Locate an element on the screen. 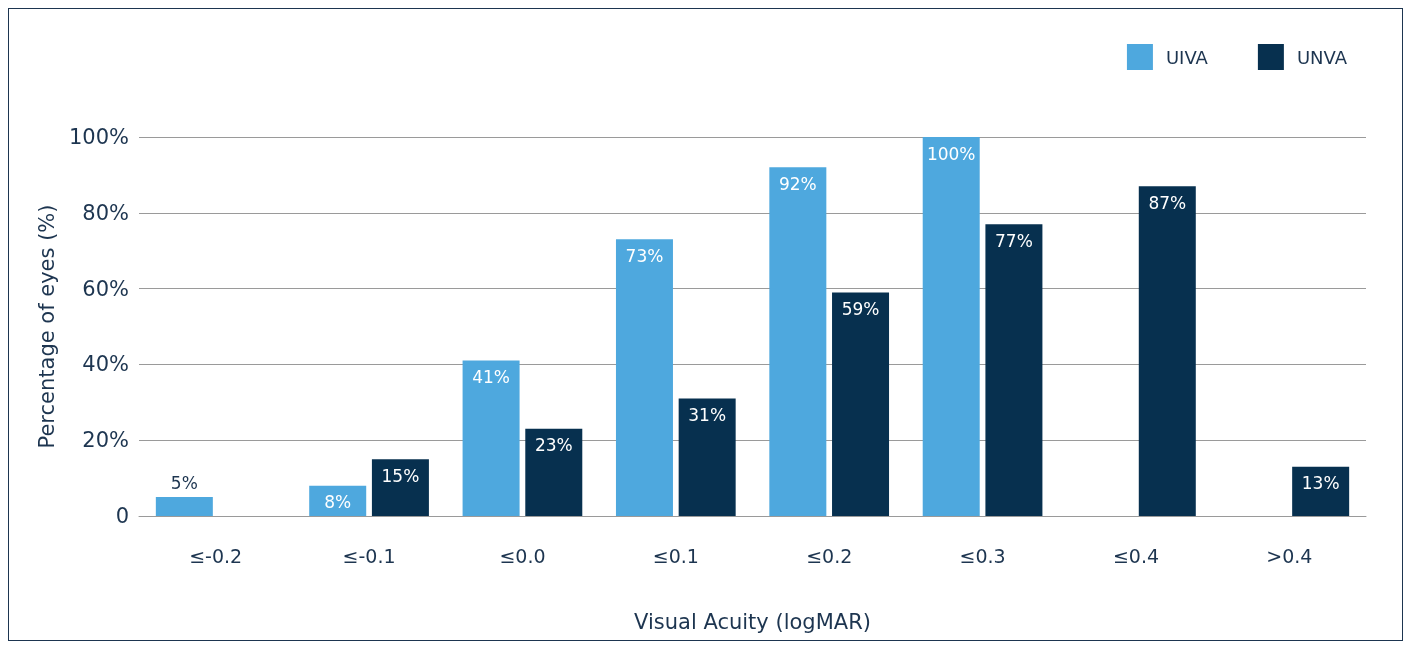 This screenshot has width=1413, height=651. data-label: 41% is located at coordinates (491, 377).